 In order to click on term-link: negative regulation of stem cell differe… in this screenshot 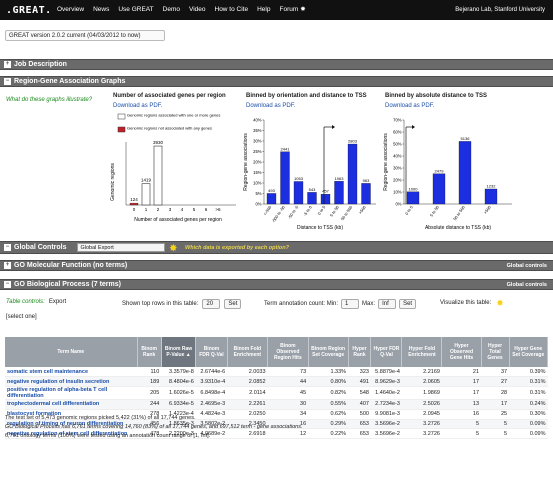, I will do `click(71, 434)`.